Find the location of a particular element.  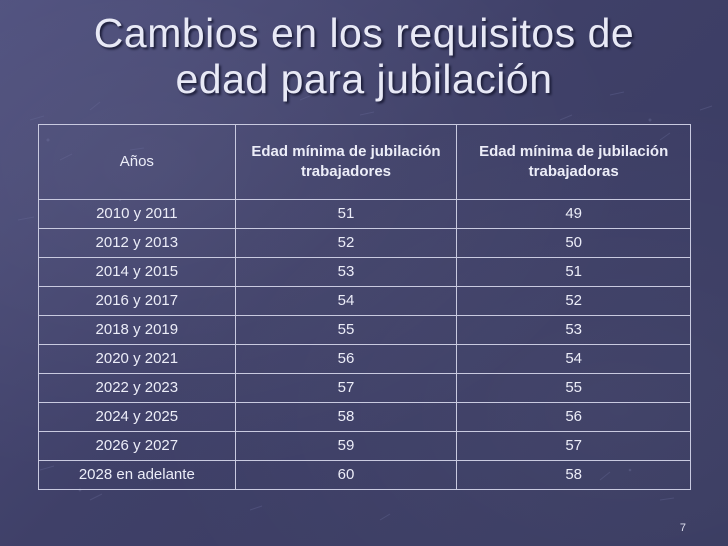

cell-men-age: 52 is located at coordinates (346, 243).